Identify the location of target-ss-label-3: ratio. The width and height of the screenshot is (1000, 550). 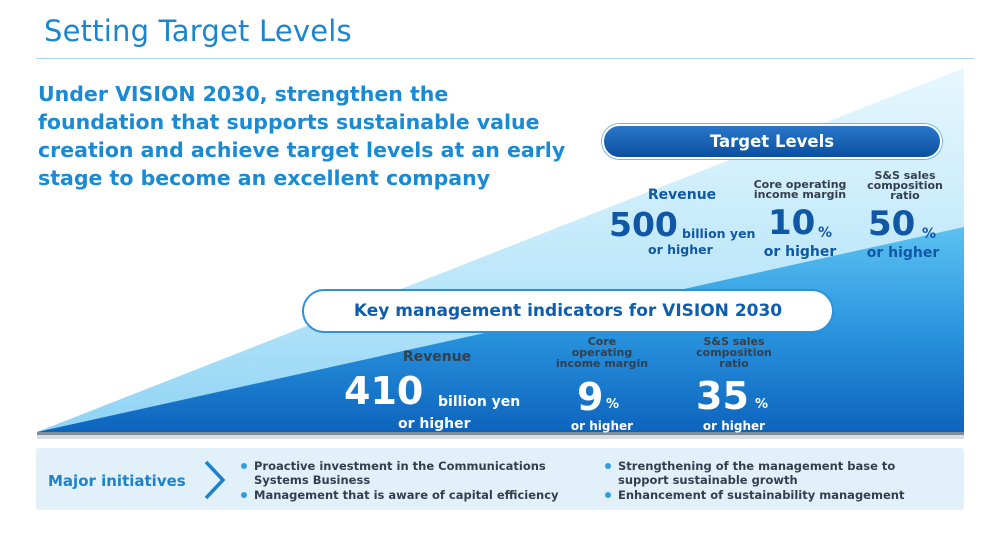
(905, 195).